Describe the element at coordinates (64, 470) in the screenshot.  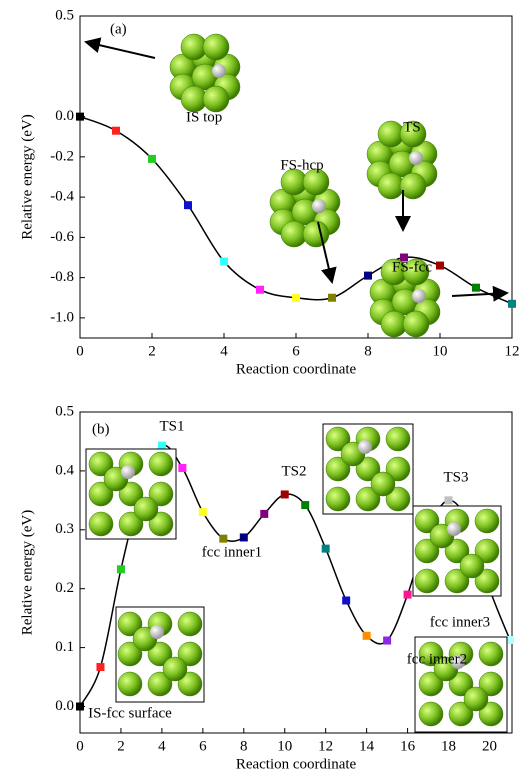
I see `y-tick-label: 0.4` at that location.